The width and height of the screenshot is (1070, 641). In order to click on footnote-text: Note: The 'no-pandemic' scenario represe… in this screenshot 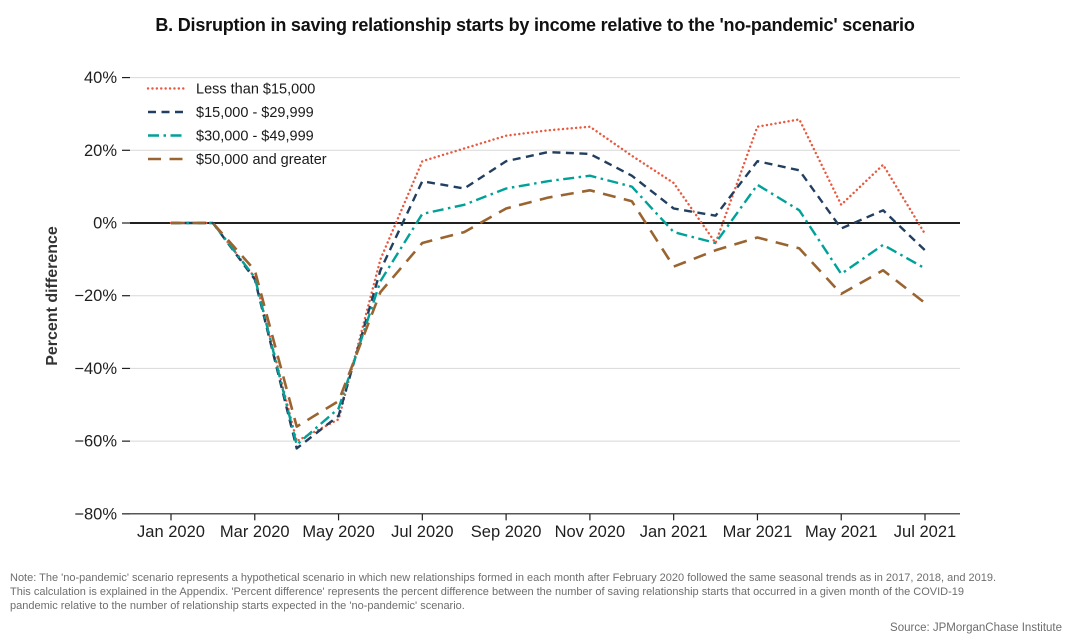, I will do `click(503, 592)`.